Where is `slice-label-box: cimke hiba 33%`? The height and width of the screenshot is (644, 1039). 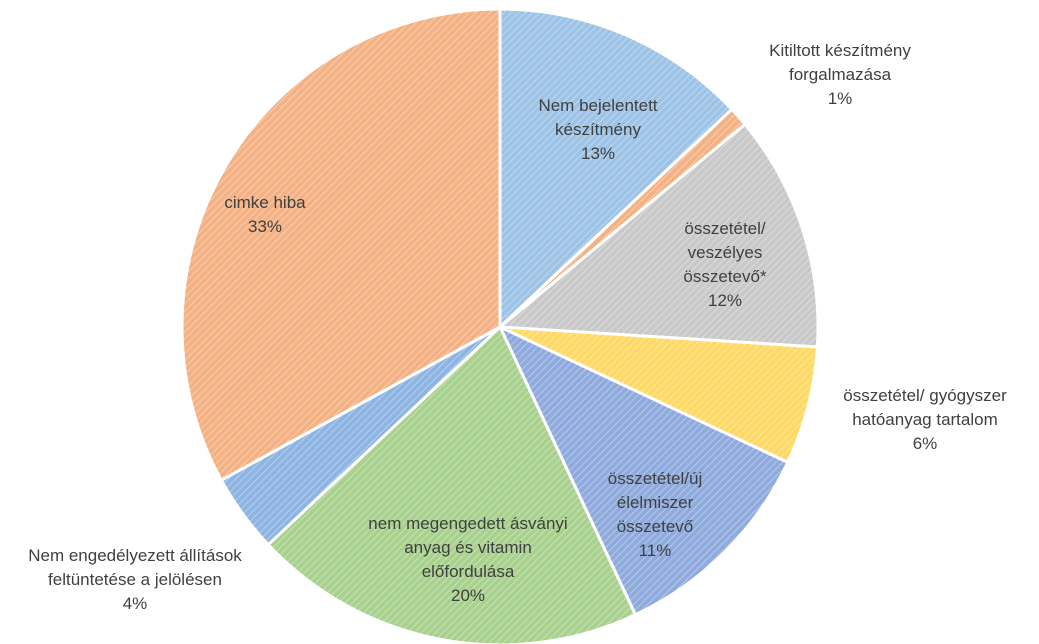 slice-label-box: cimke hiba 33% is located at coordinates (265, 215).